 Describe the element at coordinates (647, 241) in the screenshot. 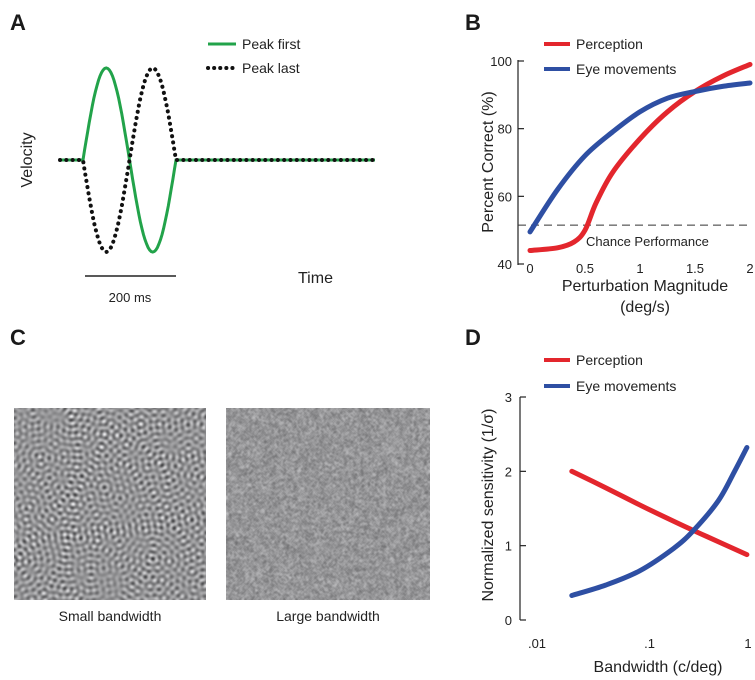

I see `chance-label: Chance Performance` at that location.